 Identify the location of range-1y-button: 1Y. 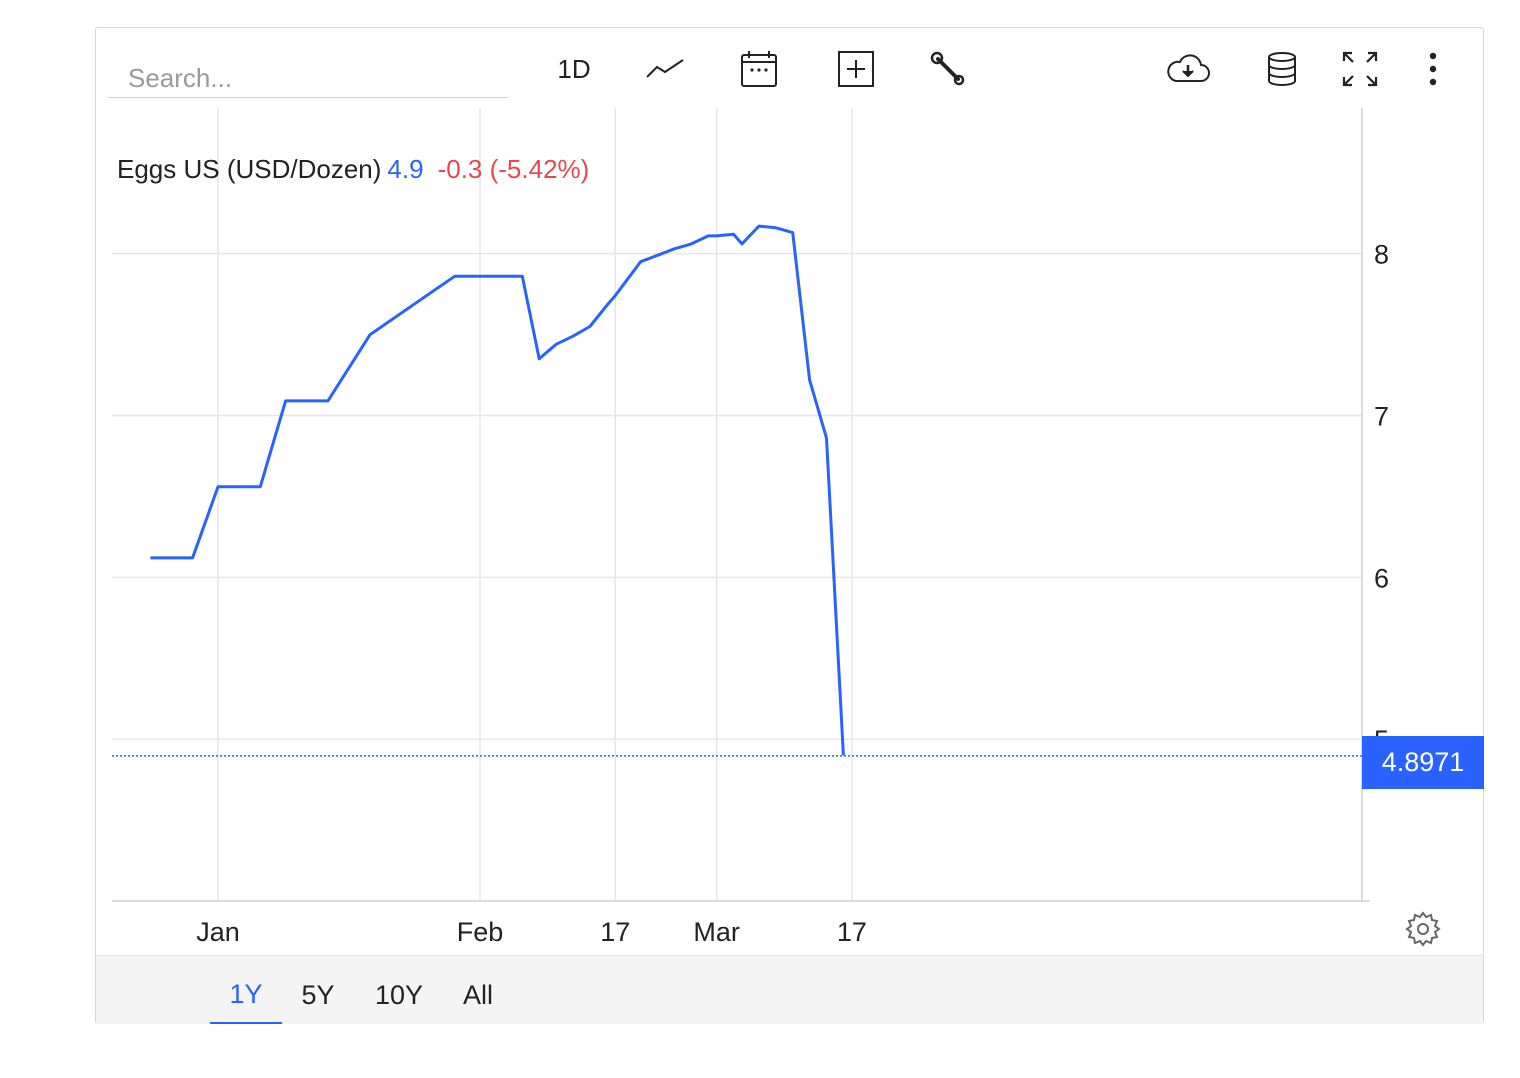
(246, 995).